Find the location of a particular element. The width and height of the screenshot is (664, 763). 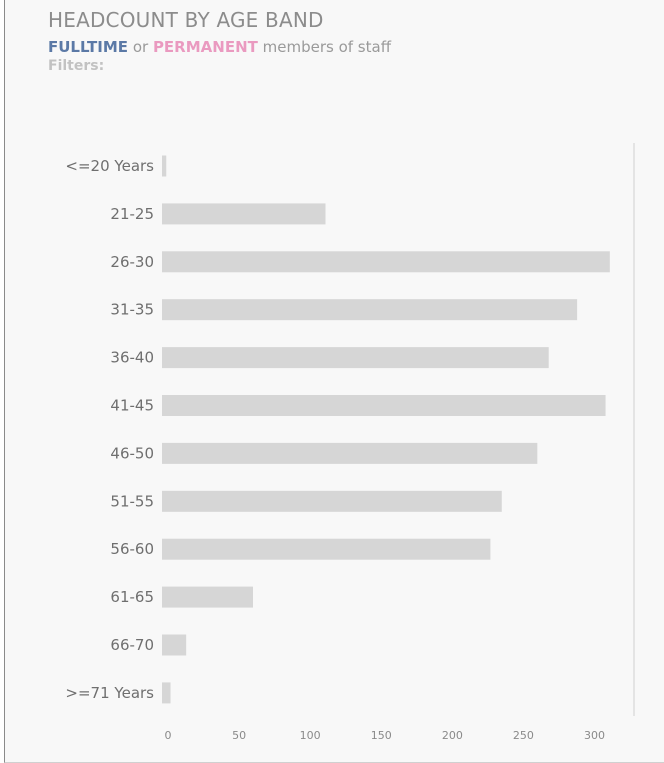

category-label-10: 66-70 is located at coordinates (132, 645).